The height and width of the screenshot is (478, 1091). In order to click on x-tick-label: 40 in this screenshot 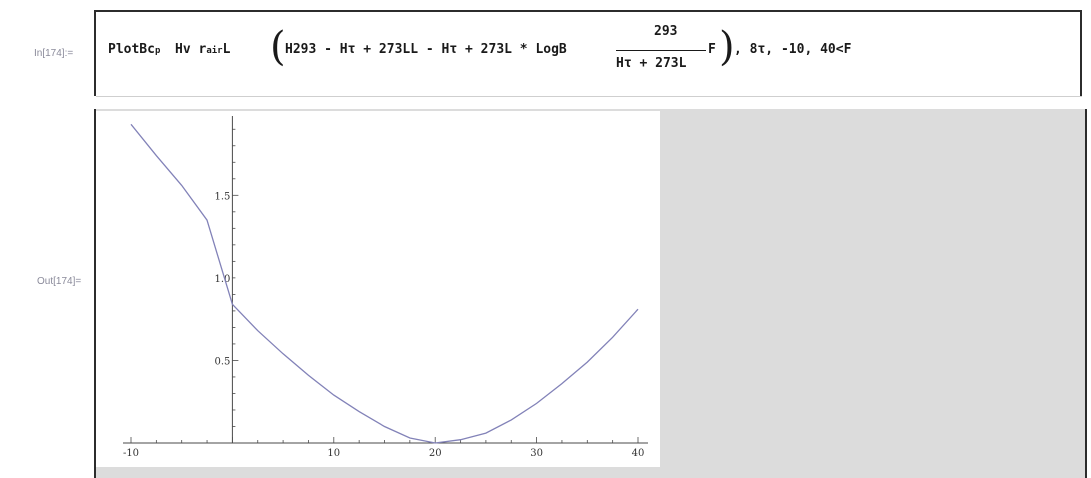, I will do `click(638, 453)`.